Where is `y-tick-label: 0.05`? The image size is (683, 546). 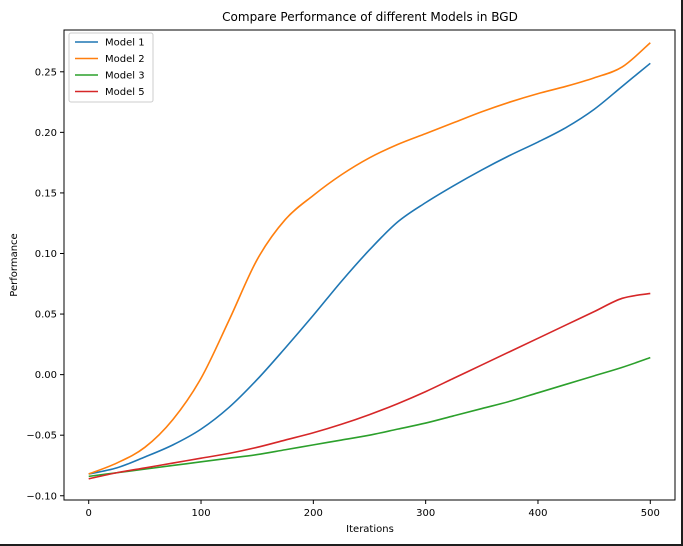
y-tick-label: 0.05 is located at coordinates (46, 315).